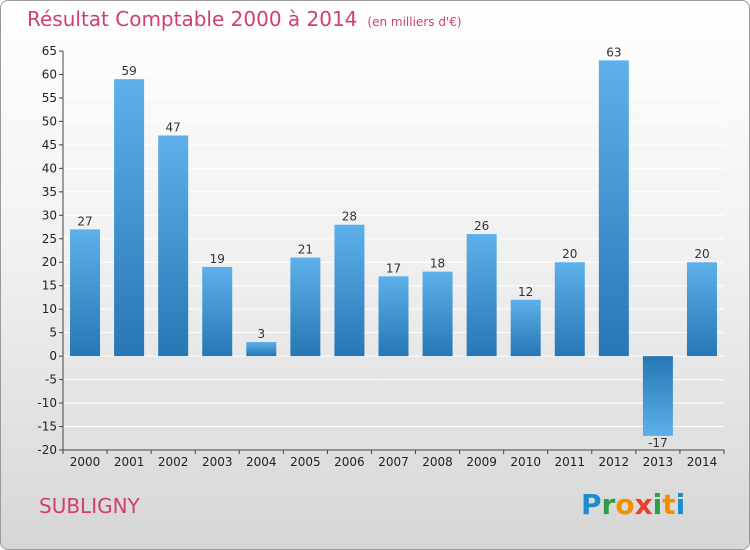 The height and width of the screenshot is (550, 750). I want to click on y-tick-label: -5, so click(51, 380).